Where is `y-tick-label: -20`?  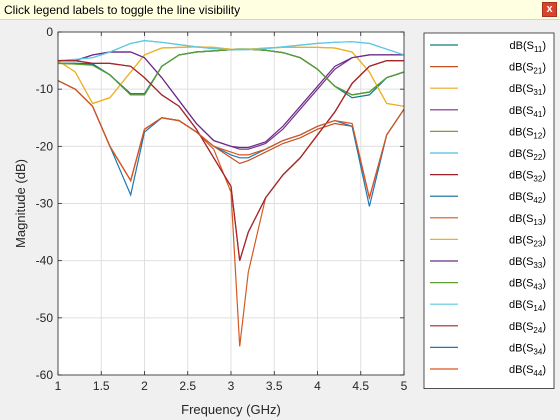
y-tick-label: -20 is located at coordinates (45, 146).